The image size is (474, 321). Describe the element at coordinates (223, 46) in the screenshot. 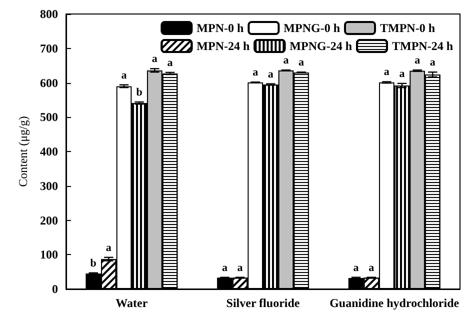

I see `legend-label: MPN-24 h` at that location.